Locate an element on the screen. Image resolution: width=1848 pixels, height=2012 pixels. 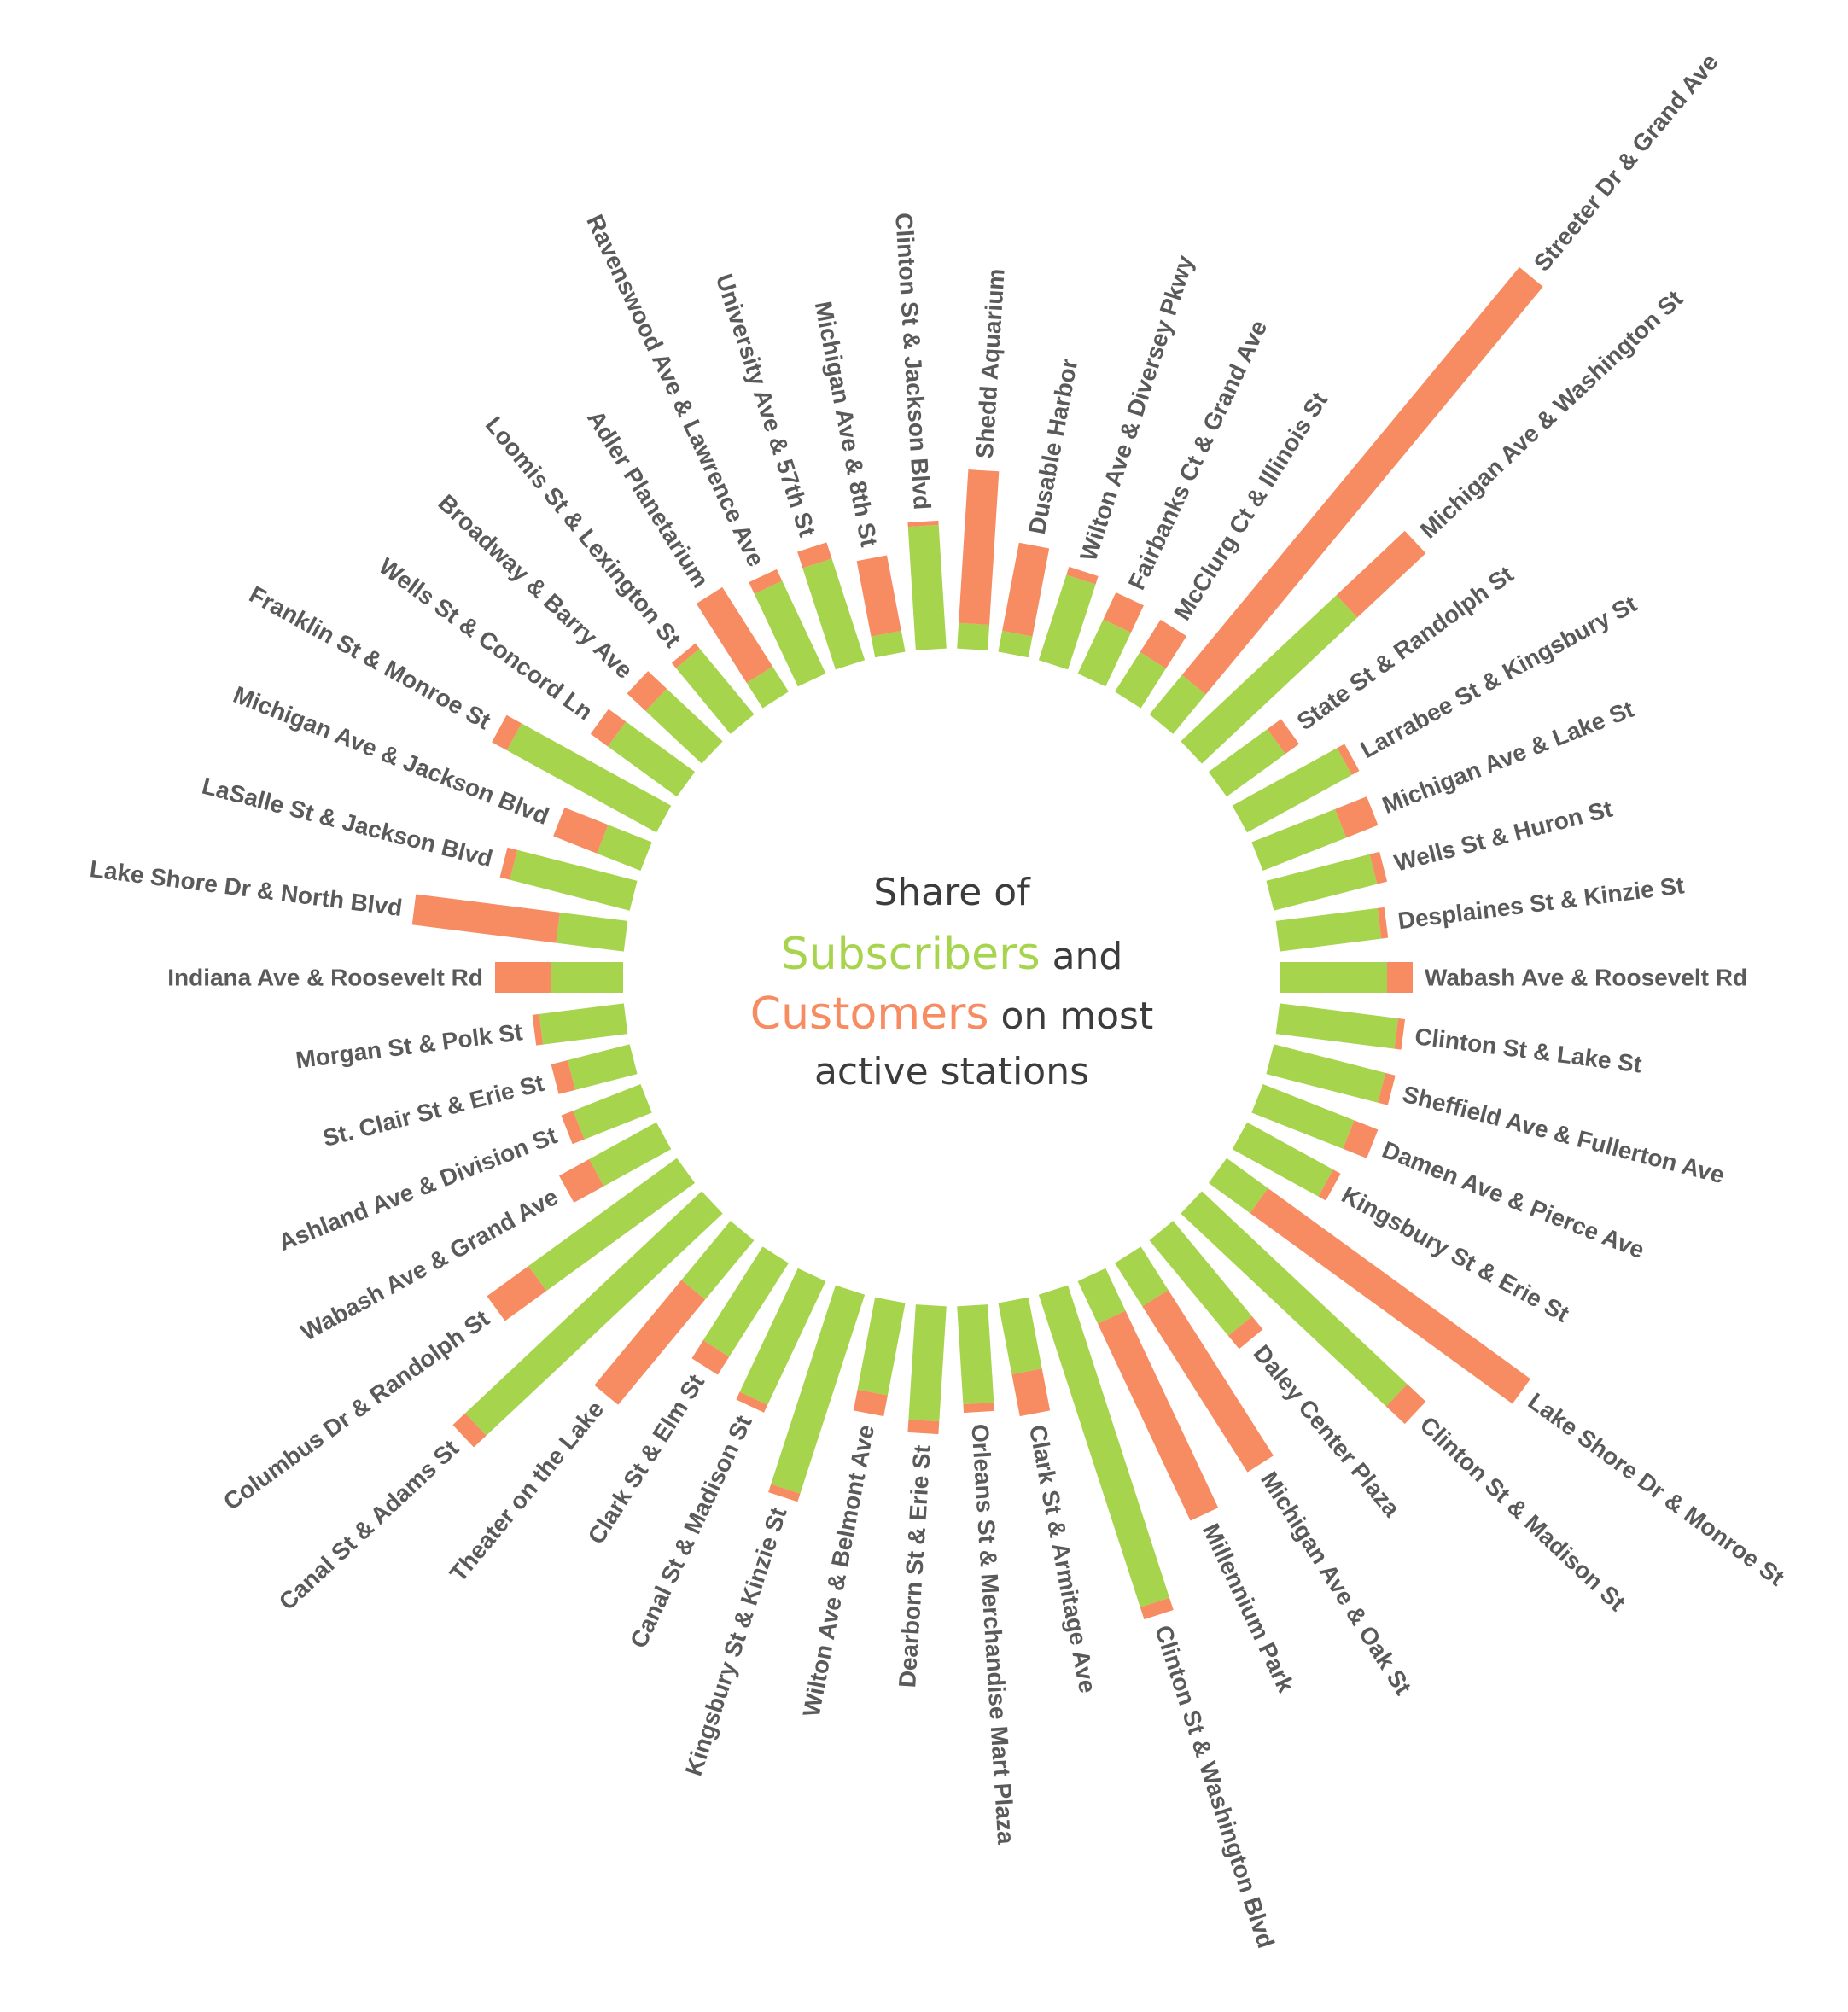
title-line4: active stations is located at coordinates (951, 1071).